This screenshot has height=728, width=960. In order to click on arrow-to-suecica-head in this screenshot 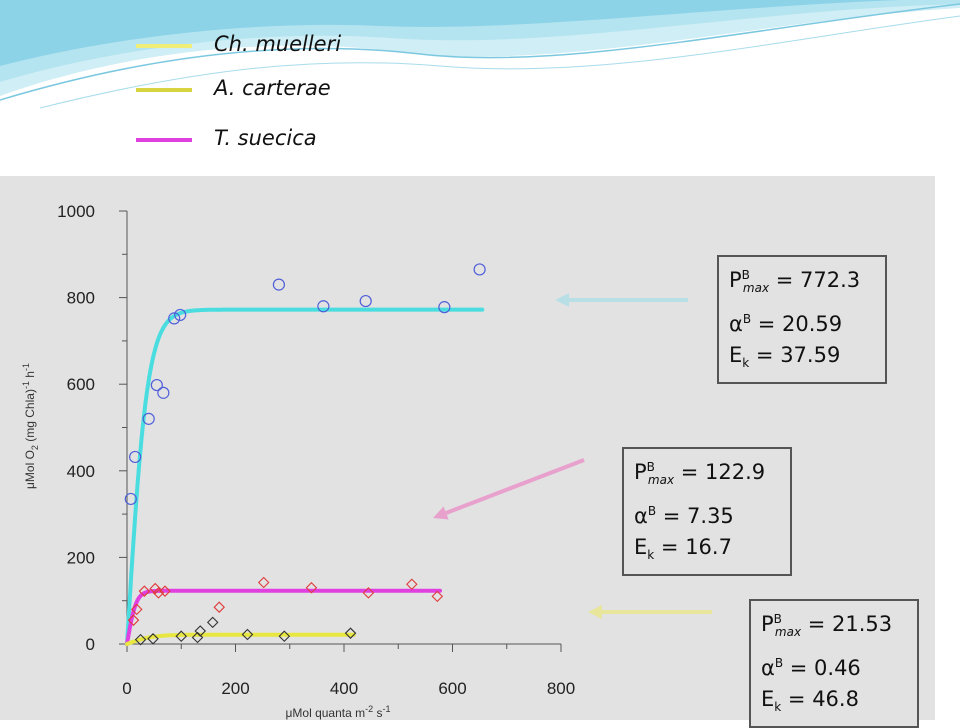, I will do `click(441, 513)`.